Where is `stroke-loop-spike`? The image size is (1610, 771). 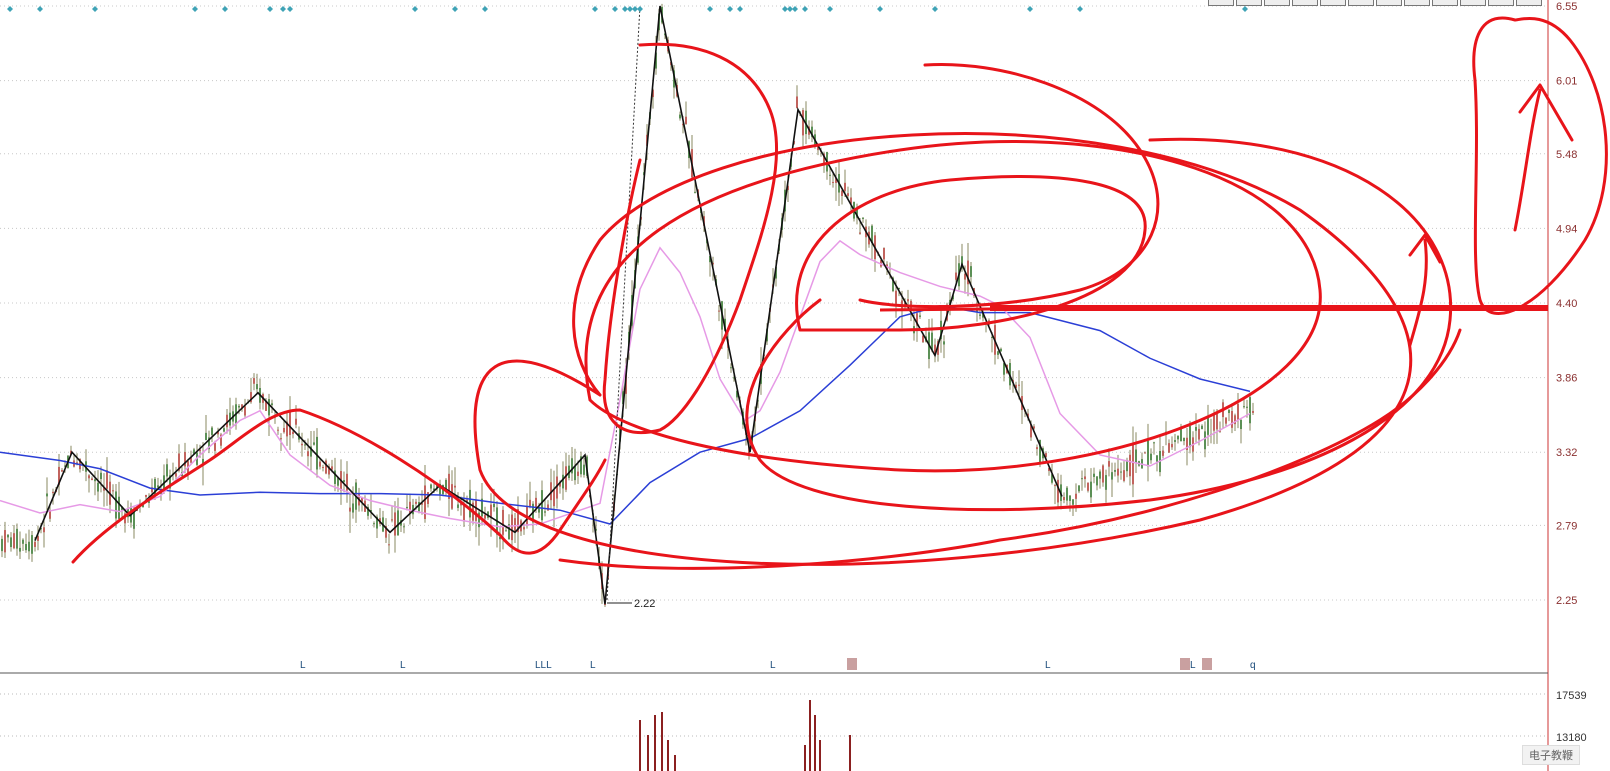 stroke-loop-spike is located at coordinates (690, 238).